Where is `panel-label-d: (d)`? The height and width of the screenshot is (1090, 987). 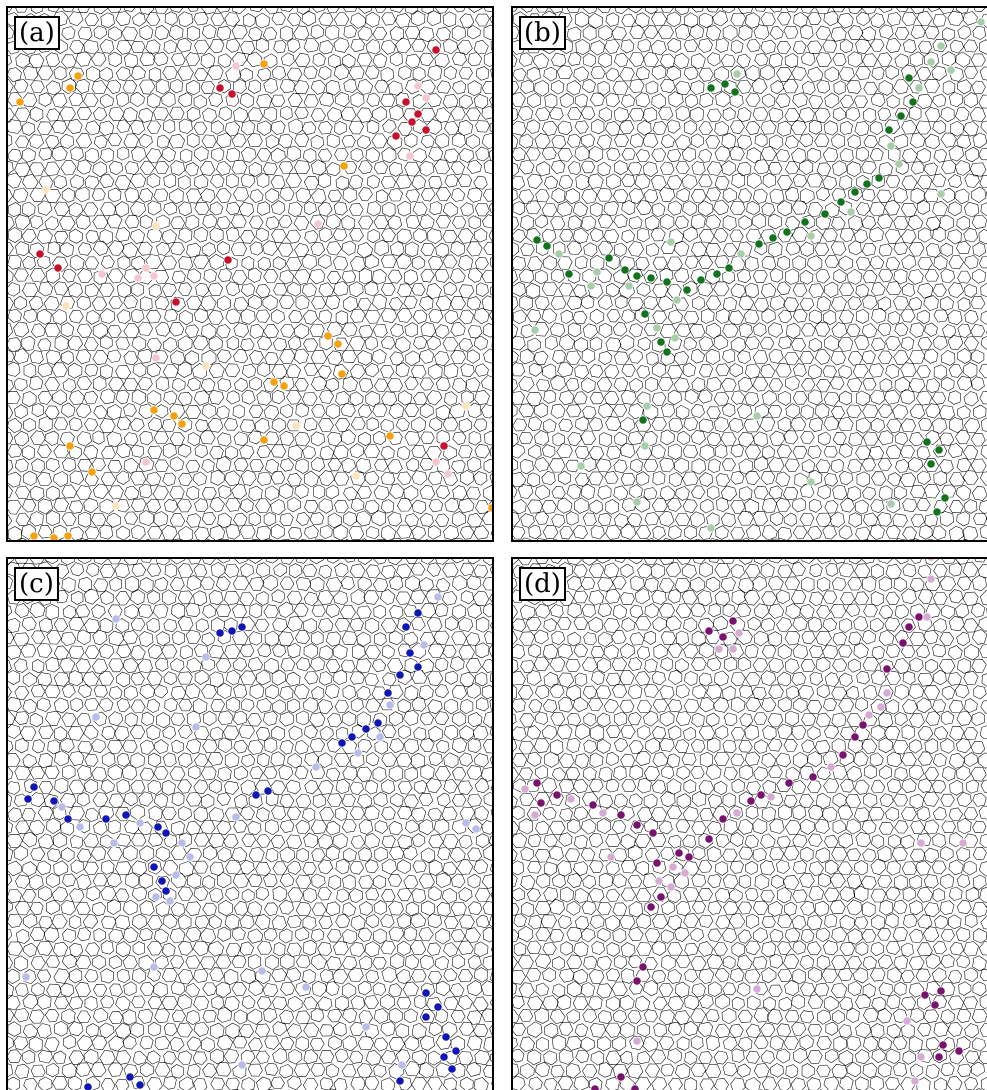
panel-label-d: (d) is located at coordinates (542, 584).